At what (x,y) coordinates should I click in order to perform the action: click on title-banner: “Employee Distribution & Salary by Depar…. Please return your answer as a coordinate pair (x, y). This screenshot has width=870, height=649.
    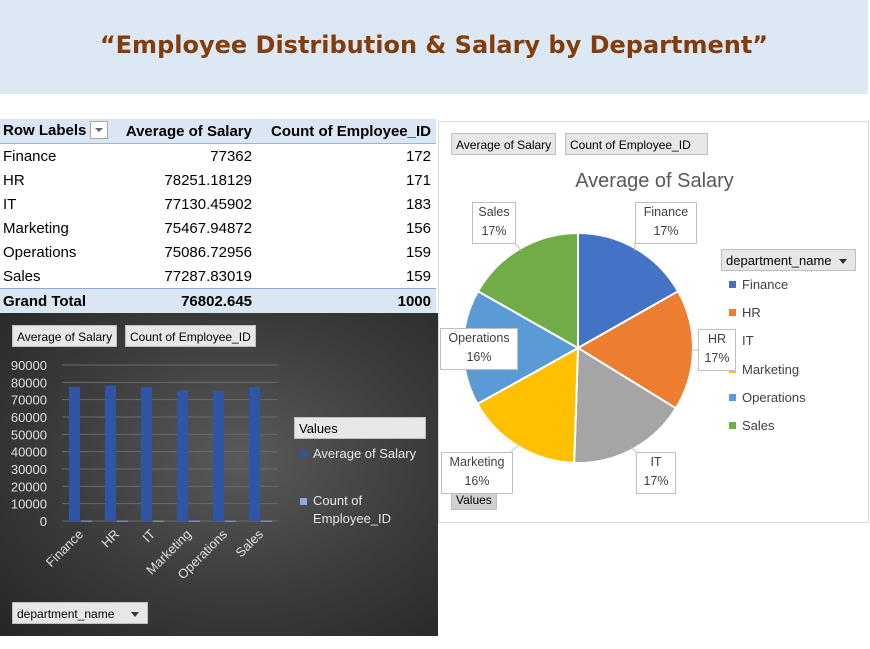
    Looking at the image, I should click on (434, 47).